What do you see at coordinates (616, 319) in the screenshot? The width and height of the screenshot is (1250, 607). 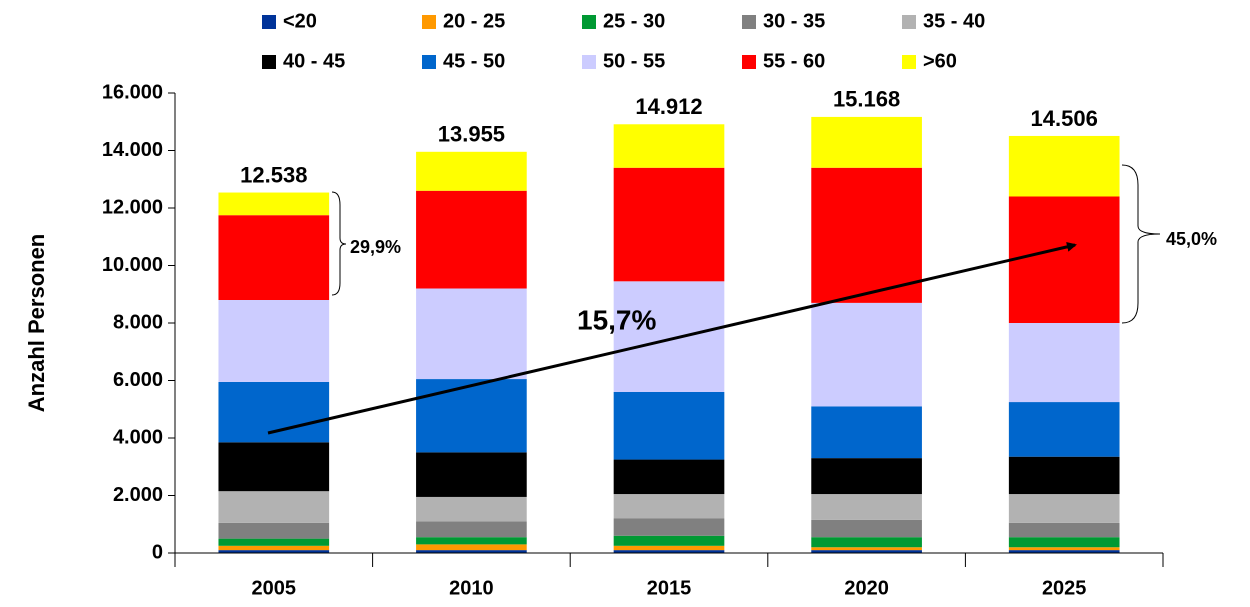 I see `annotation: 15,7%` at bounding box center [616, 319].